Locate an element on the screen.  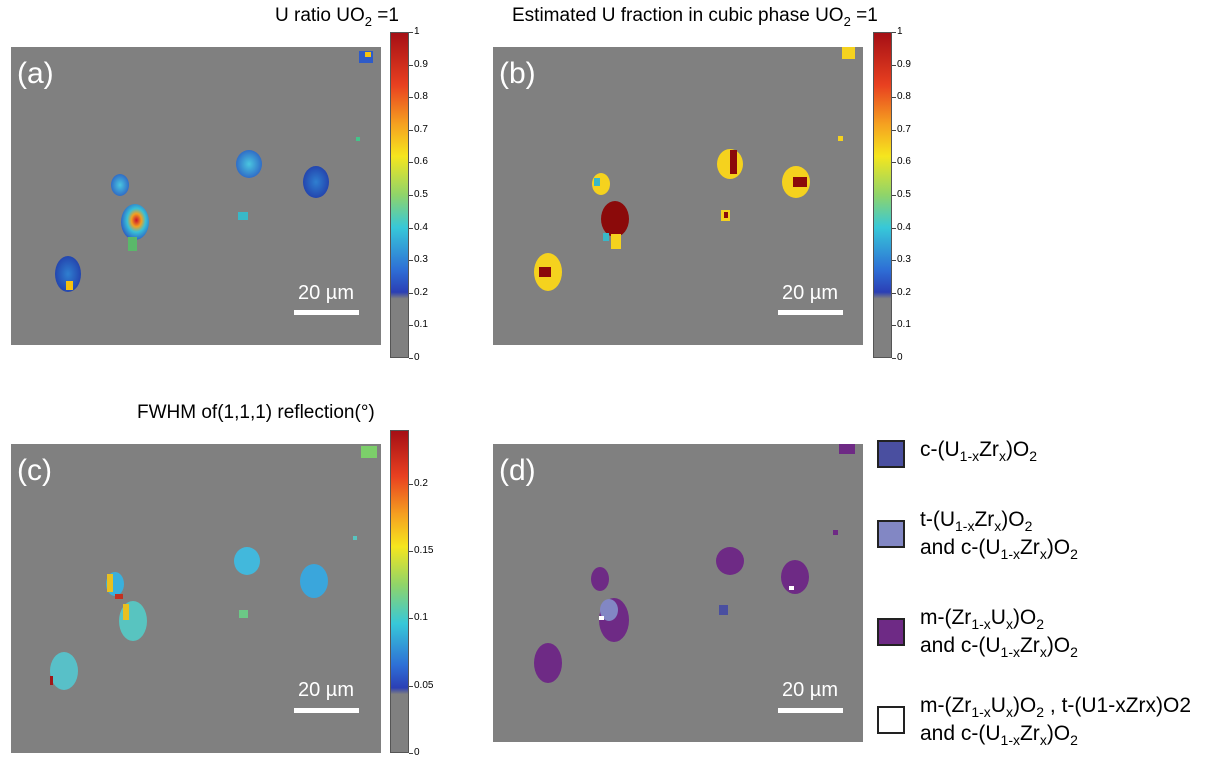
panel-label-c: (c) is located at coordinates (34, 470).